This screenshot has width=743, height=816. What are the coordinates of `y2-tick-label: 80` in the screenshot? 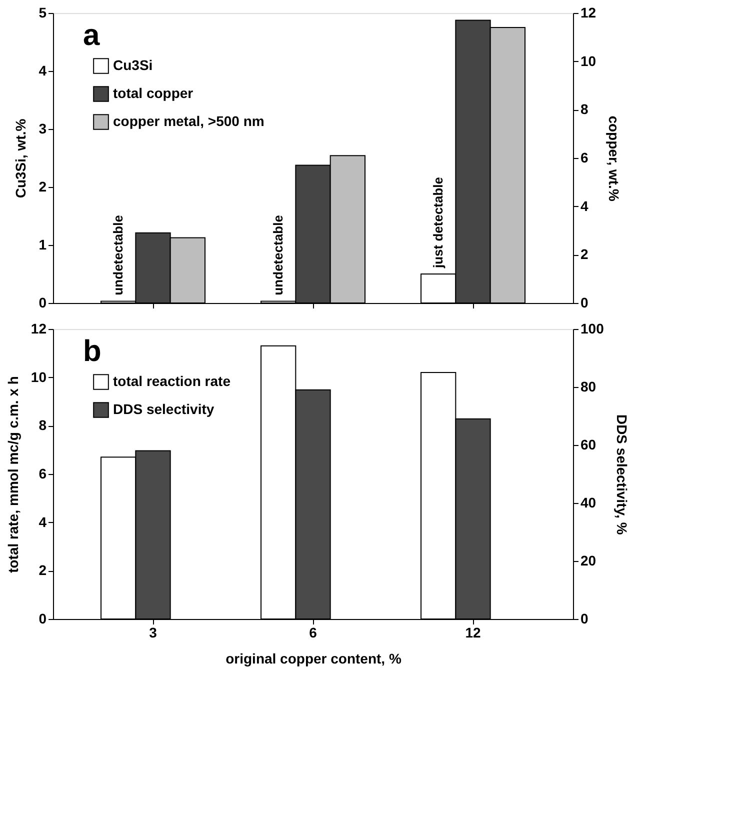 It's located at (588, 386).